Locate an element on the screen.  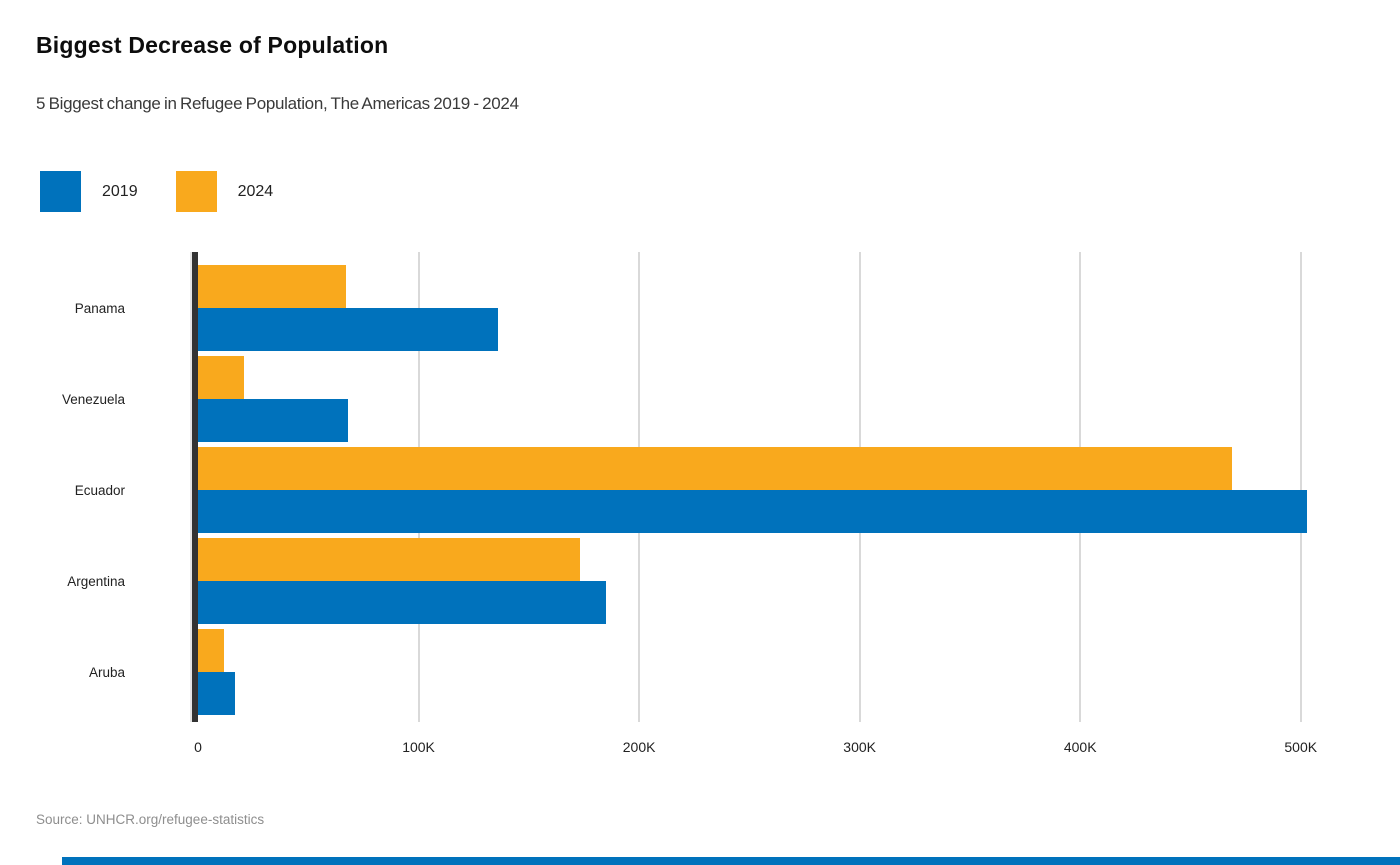
legend-swatch-2024 is located at coordinates (196, 191).